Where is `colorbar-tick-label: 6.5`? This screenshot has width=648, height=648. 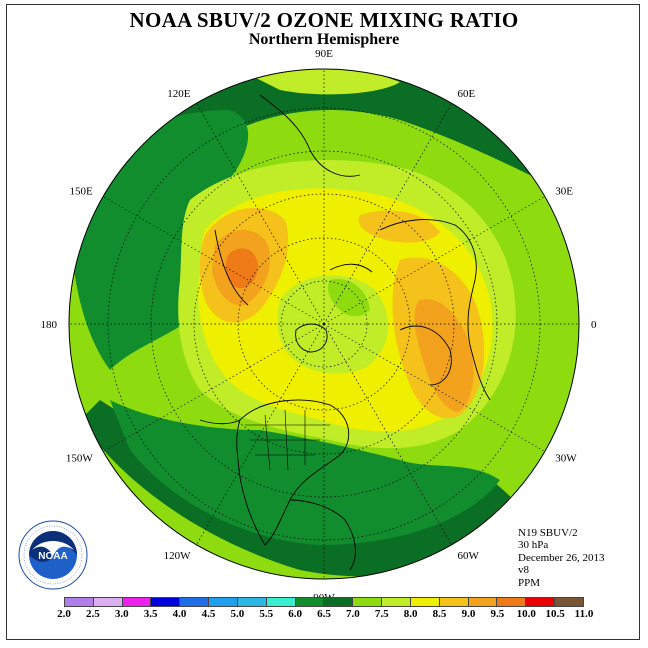 colorbar-tick-label: 6.5 is located at coordinates (324, 614).